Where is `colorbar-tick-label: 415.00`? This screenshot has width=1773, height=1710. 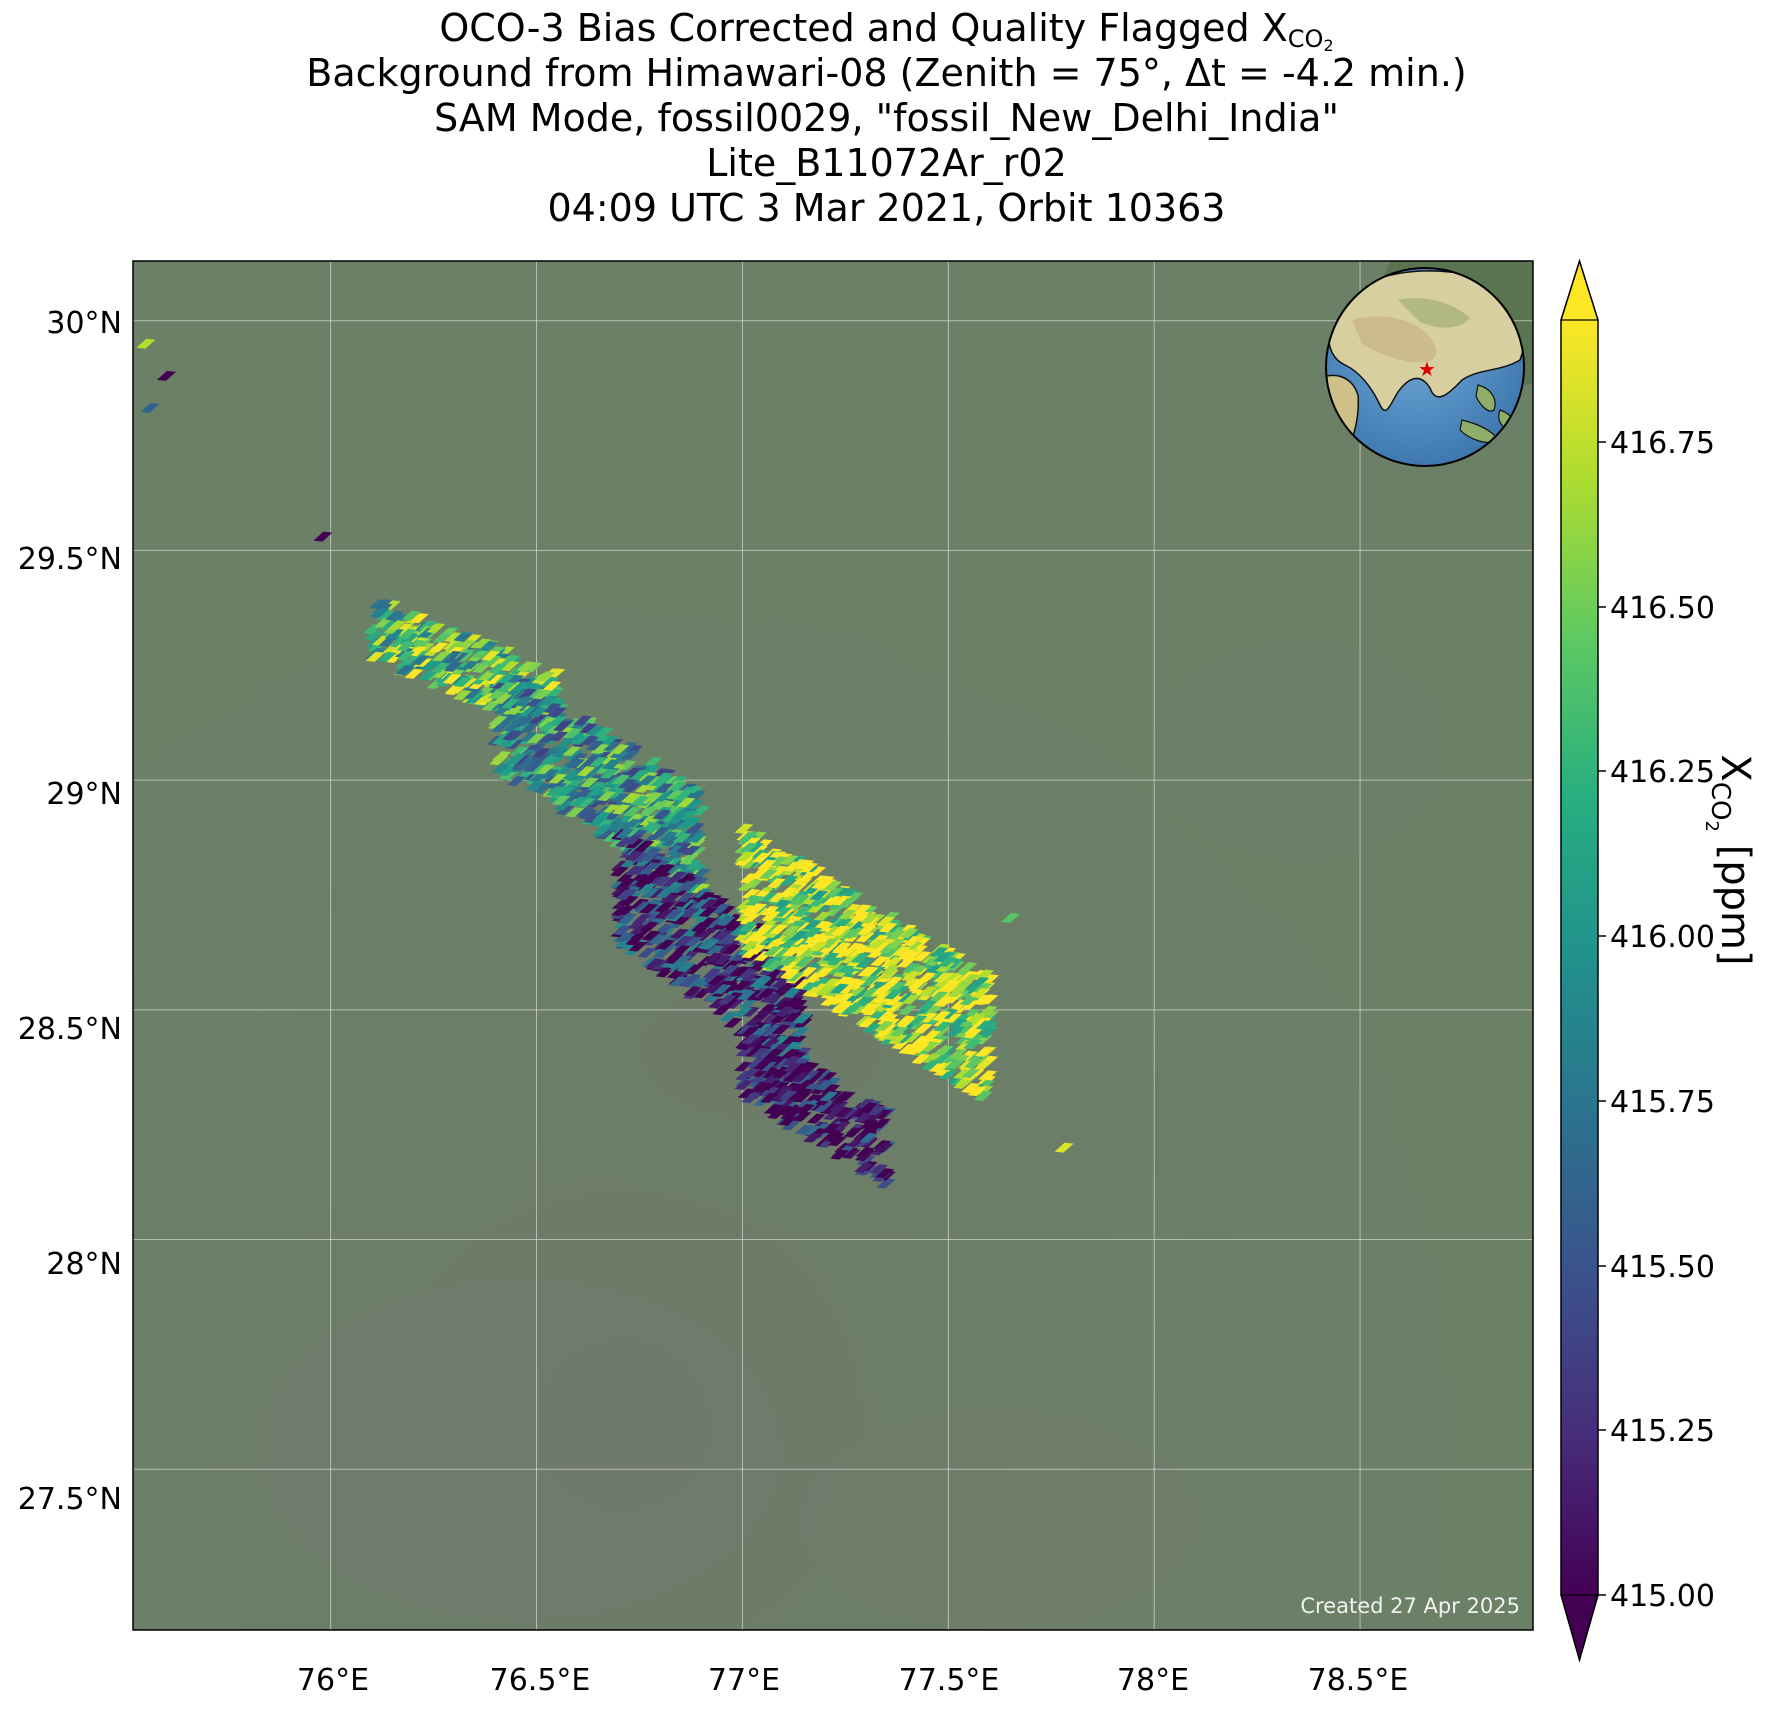
colorbar-tick-label: 415.00 is located at coordinates (1662, 1596).